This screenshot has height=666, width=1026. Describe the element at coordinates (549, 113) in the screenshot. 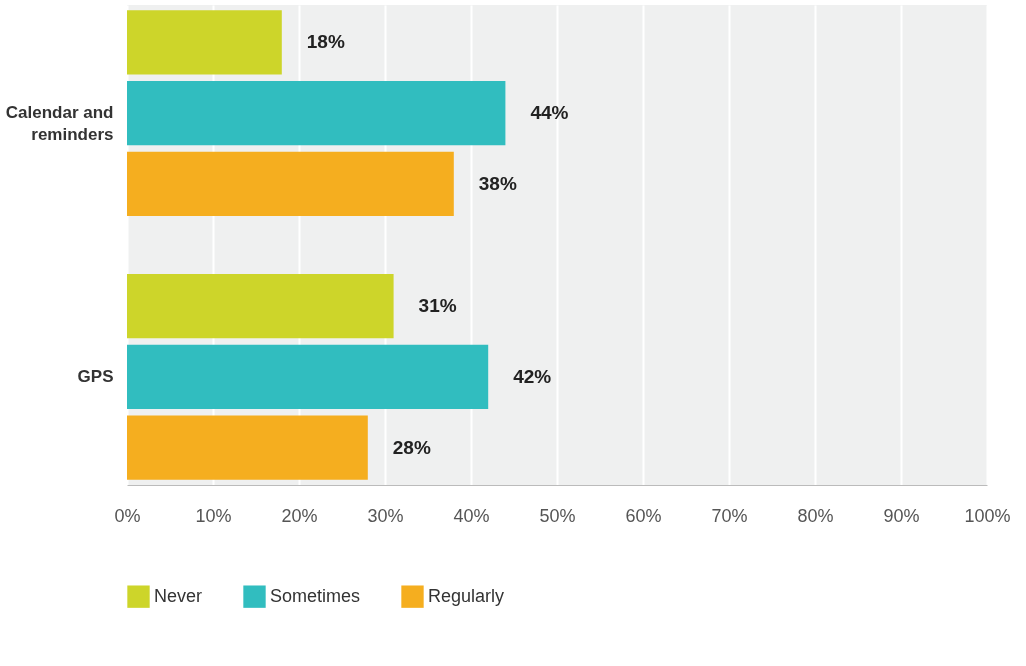

I see `text: 44%` at that location.